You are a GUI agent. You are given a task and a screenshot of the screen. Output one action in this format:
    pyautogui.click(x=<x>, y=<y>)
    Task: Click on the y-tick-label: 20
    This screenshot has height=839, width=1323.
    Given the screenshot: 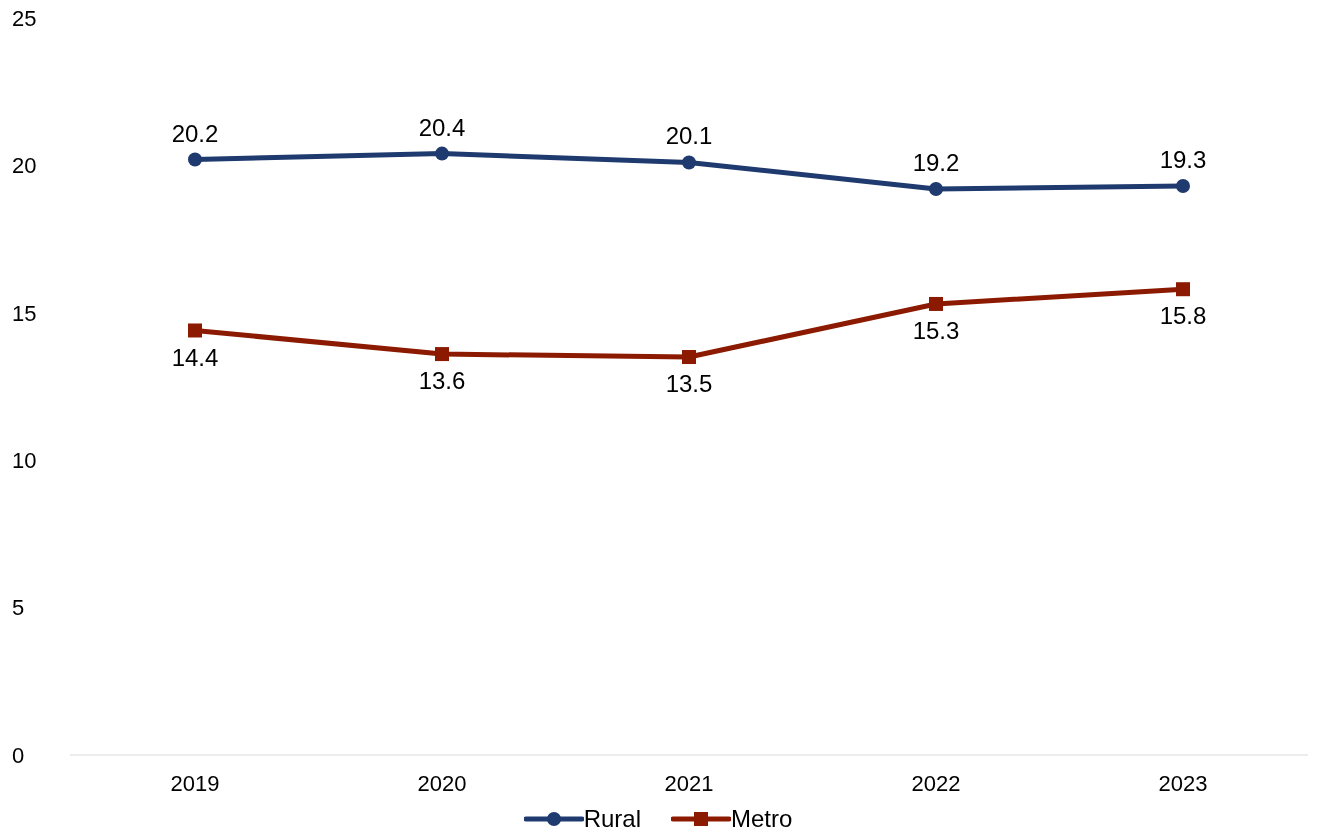 What is the action you would take?
    pyautogui.click(x=24, y=166)
    